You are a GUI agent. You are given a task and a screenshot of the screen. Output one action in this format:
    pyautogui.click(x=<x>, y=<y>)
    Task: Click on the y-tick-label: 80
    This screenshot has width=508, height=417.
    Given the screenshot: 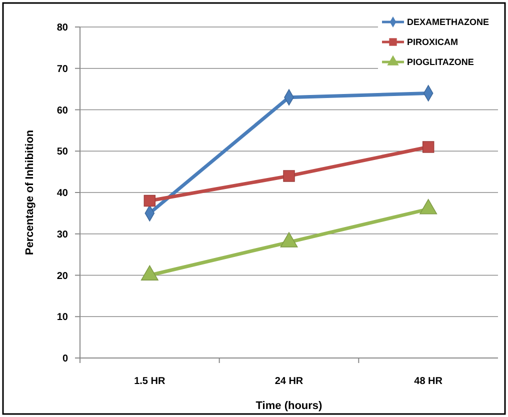 What is the action you would take?
    pyautogui.click(x=62, y=28)
    